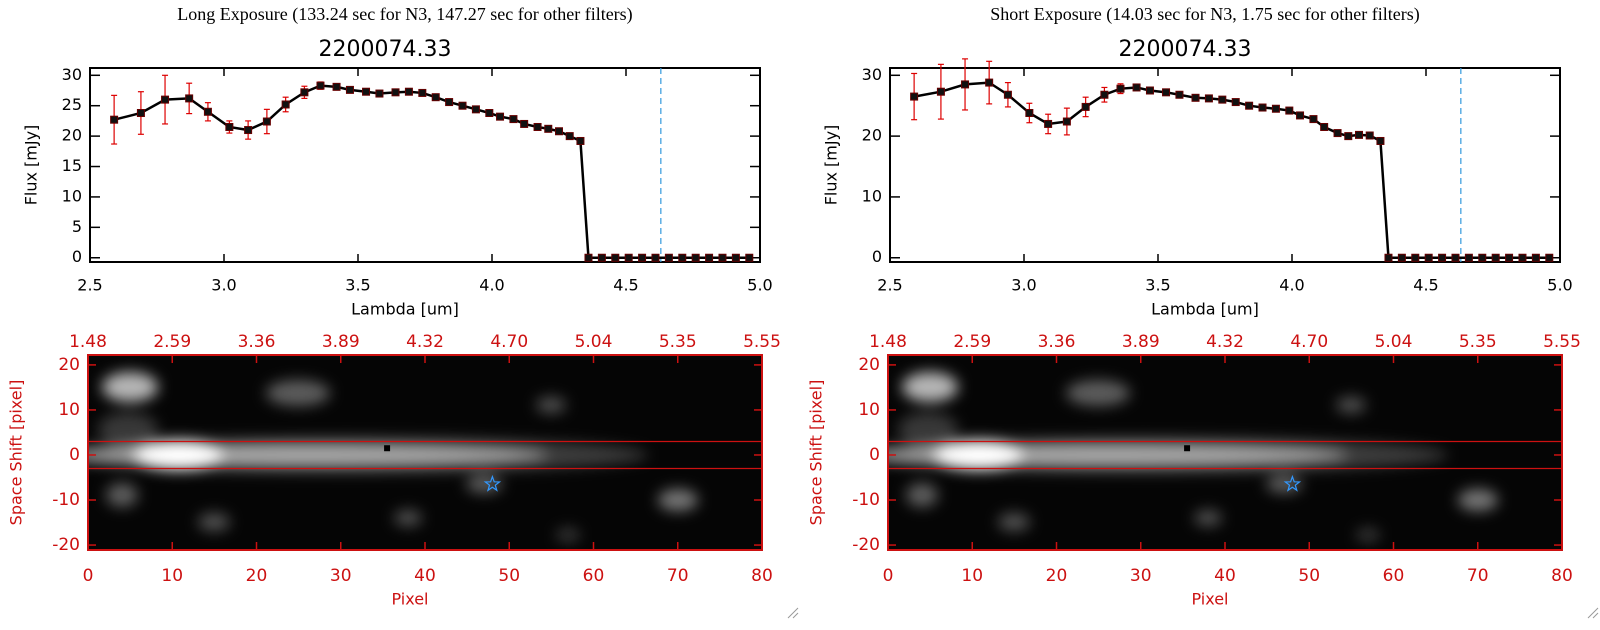 This screenshot has height=630, width=1600. I want to click on x-tick-label: 10, so click(172, 576).